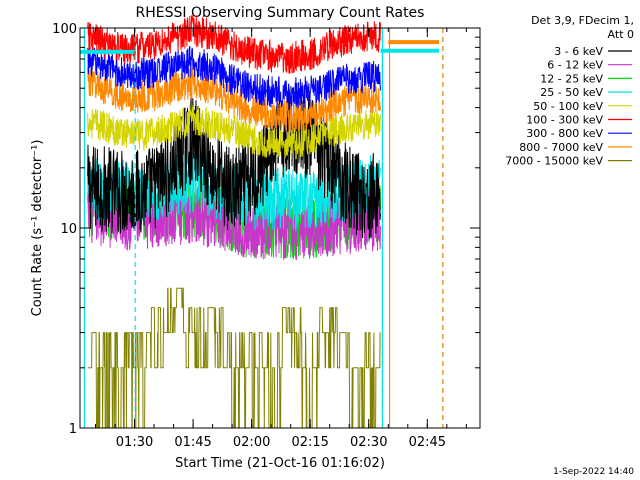 This screenshot has width=640, height=480. I want to click on legend-label-4: 50 - 100 keV, so click(568, 106).